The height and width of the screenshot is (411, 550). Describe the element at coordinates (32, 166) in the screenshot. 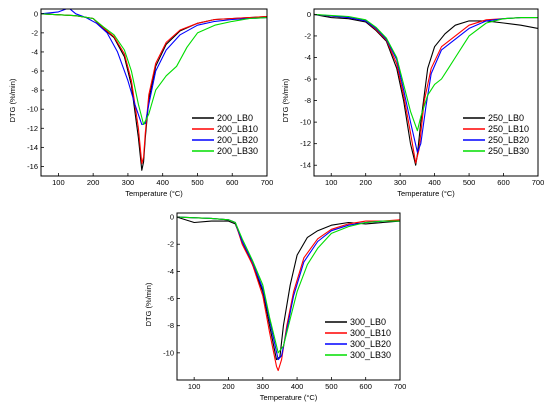

I see `y-tick-label: -16` at that location.